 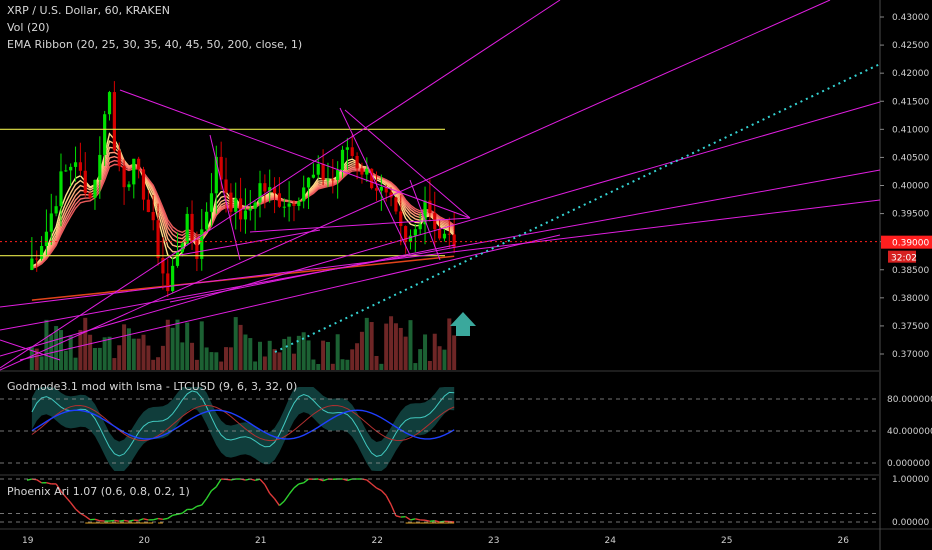 I want to click on countdown-tag, so click(x=902, y=256).